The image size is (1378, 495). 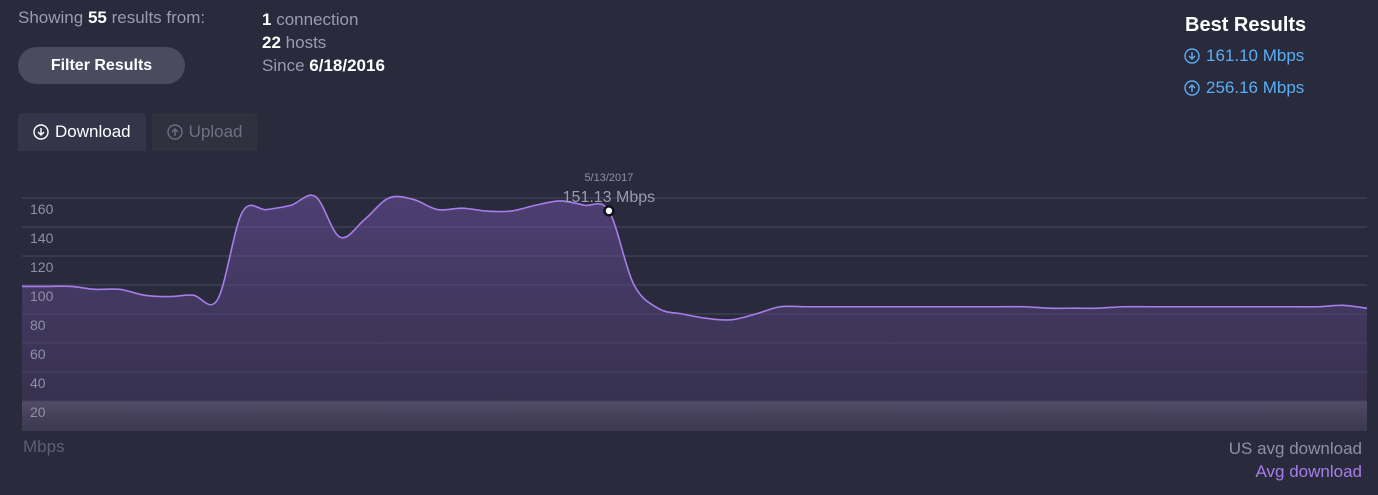 What do you see at coordinates (317, 19) in the screenshot?
I see `connections-label: connection` at bounding box center [317, 19].